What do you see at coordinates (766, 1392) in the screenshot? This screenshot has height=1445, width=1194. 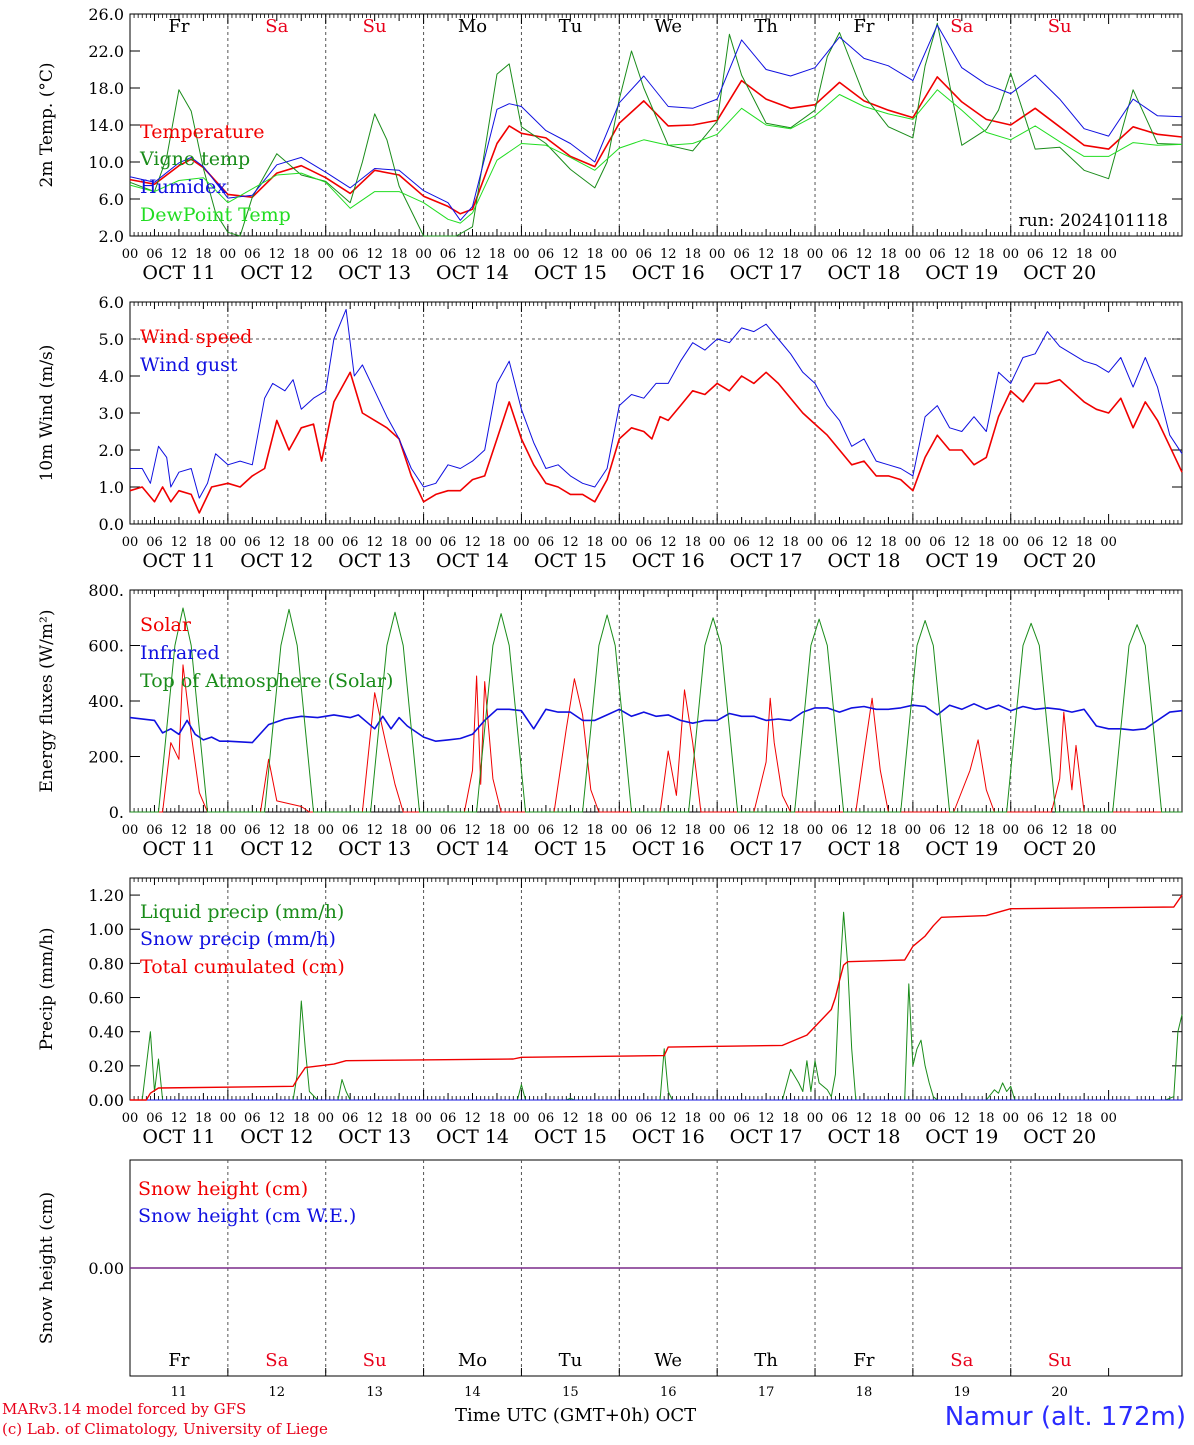 I see `day-number: 17` at bounding box center [766, 1392].